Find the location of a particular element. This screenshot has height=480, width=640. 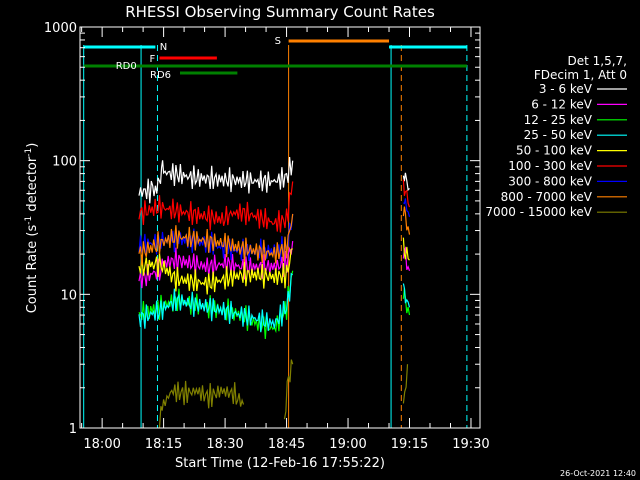

series-line-25to50keV-seg1 is located at coordinates (406, 295).